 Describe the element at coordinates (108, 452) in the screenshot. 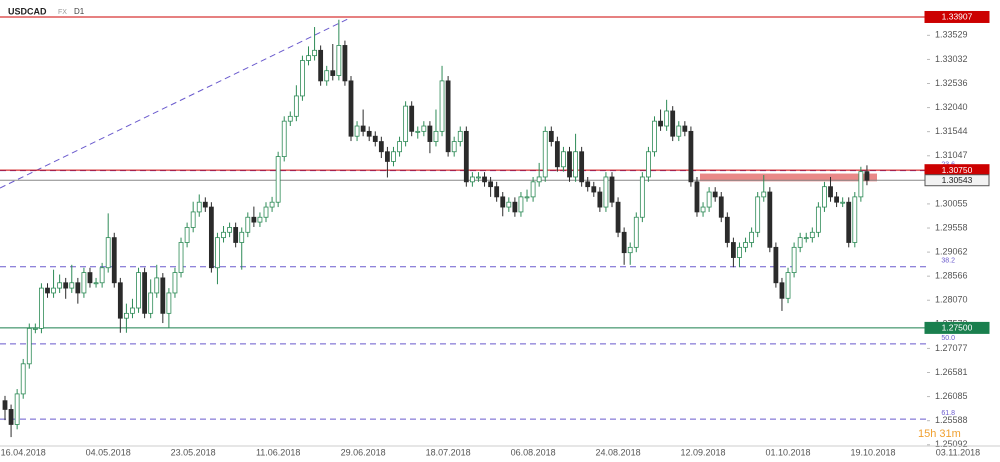

I see `x-tick-label: 04.05.2018` at that location.